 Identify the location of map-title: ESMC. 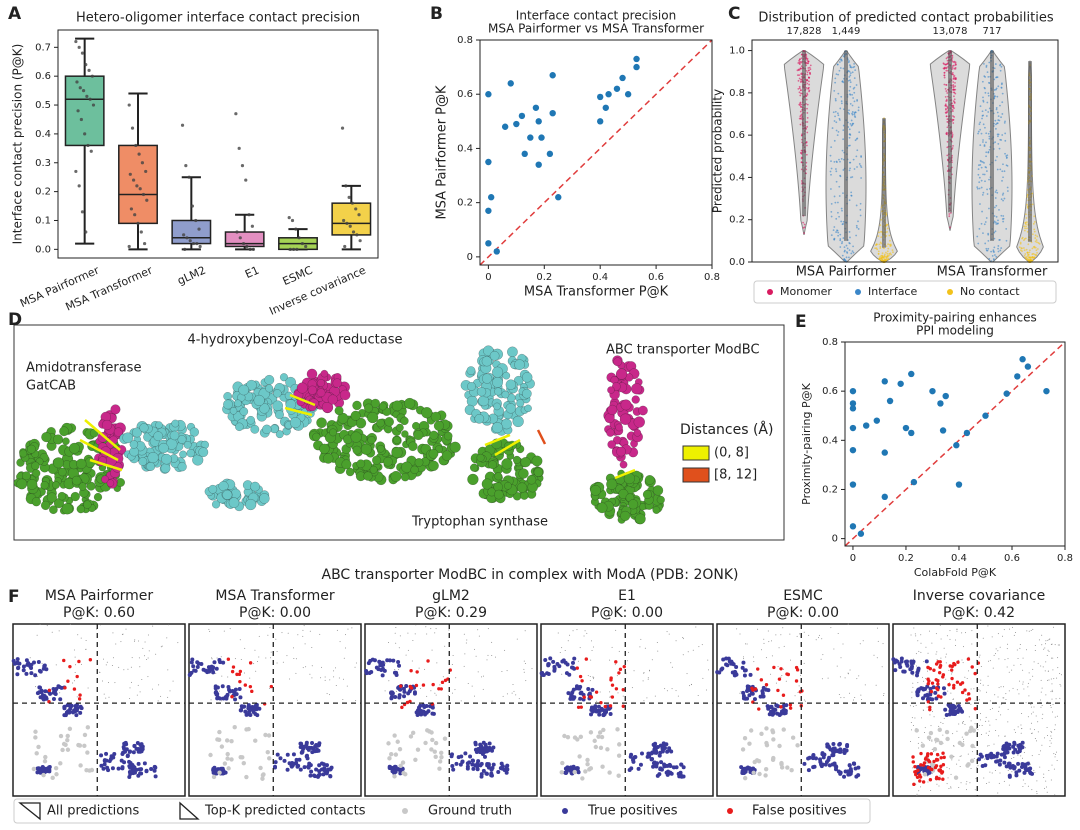
(803, 596).